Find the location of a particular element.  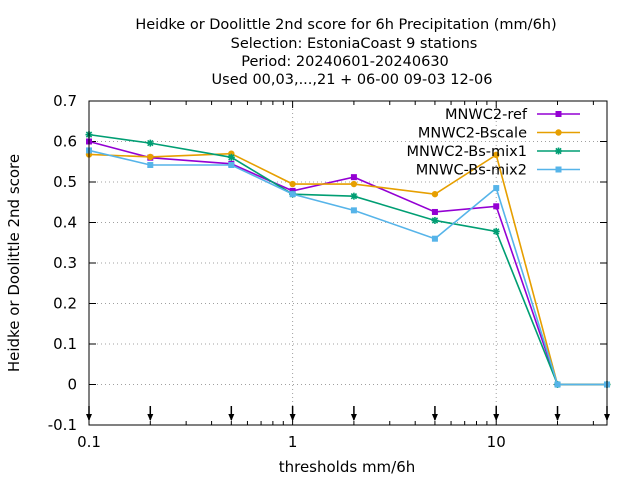

x-axis-label: thresholds mm/6h is located at coordinates (347, 467).